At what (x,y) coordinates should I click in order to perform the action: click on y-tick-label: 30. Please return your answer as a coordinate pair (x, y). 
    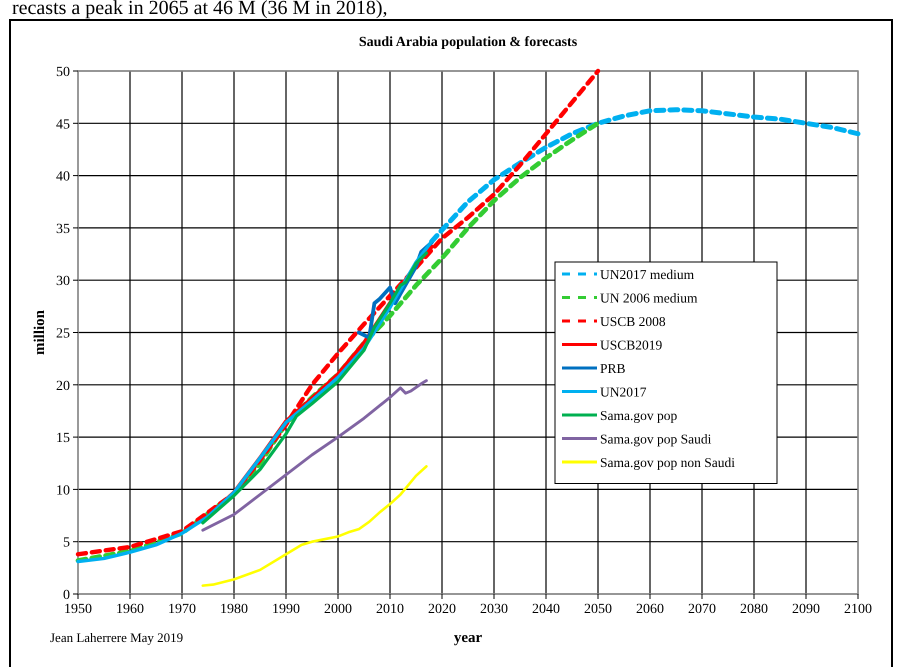
    Looking at the image, I should click on (63, 282).